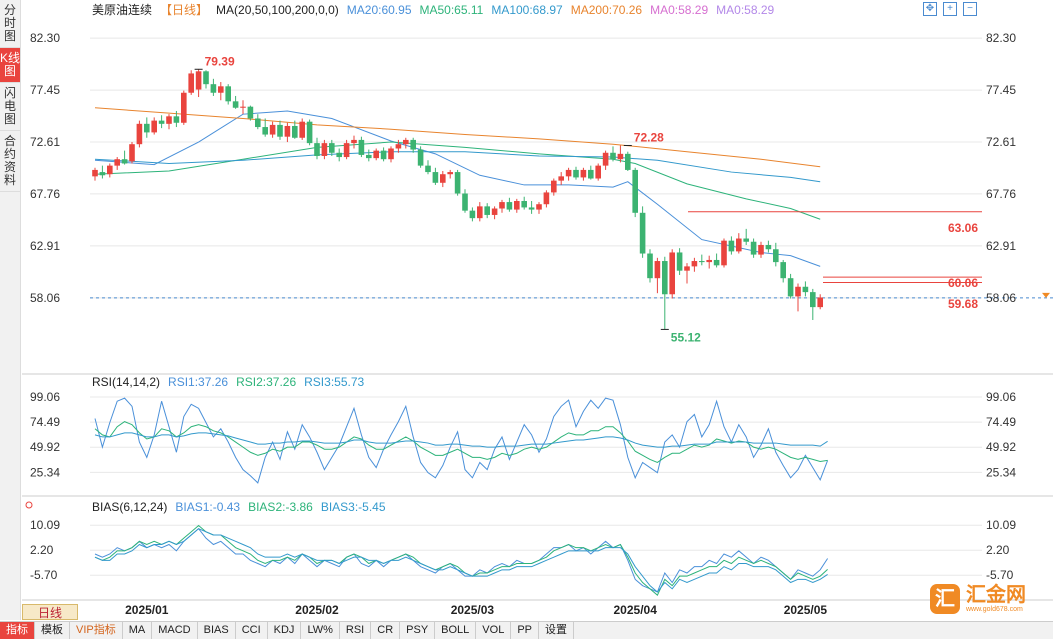 The width and height of the screenshot is (1053, 639). I want to click on zoom-out-icon: −, so click(970, 9).